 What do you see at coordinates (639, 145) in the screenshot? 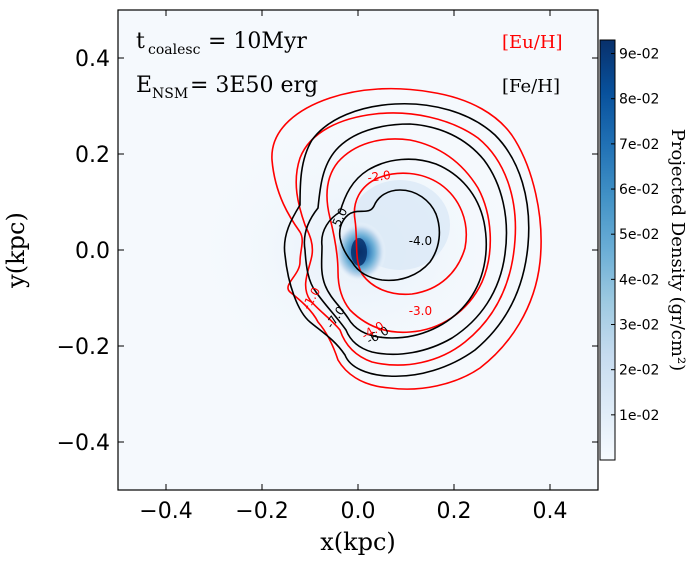
I see `colorbar-tick-label: 7e-02` at bounding box center [639, 145].